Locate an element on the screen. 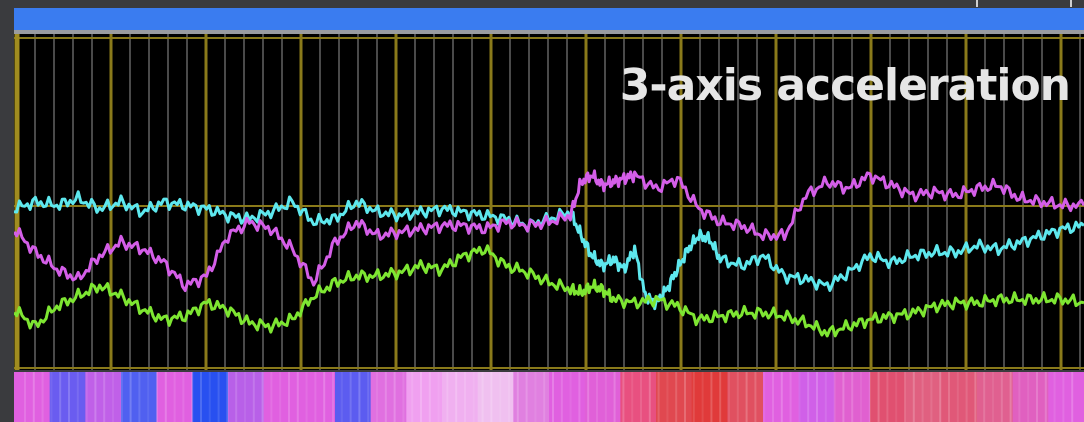 Image resolution: width=1084 pixels, height=422 pixels. chart-title: 3-axis acceleration is located at coordinates (845, 85).